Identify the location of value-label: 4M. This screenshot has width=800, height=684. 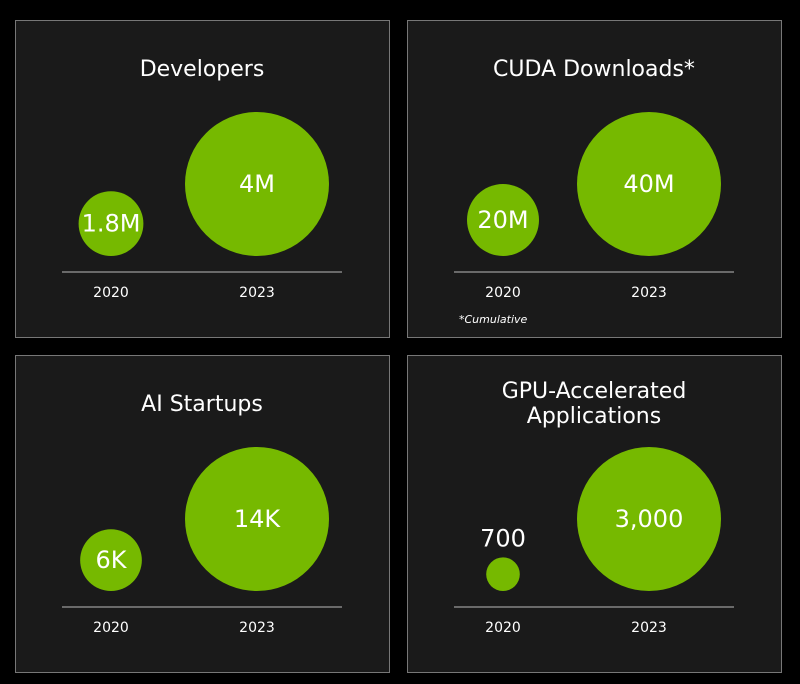
(257, 184).